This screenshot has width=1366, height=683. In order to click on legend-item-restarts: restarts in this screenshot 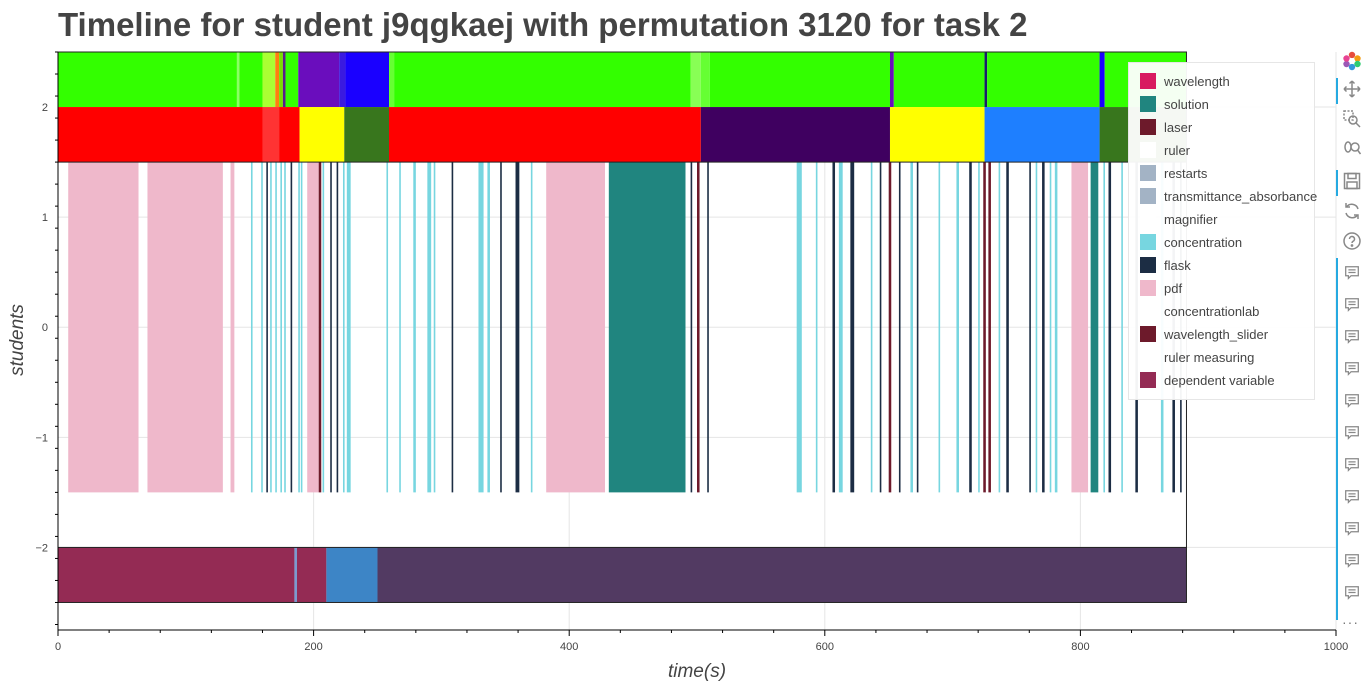, I will do `click(1173, 173)`.